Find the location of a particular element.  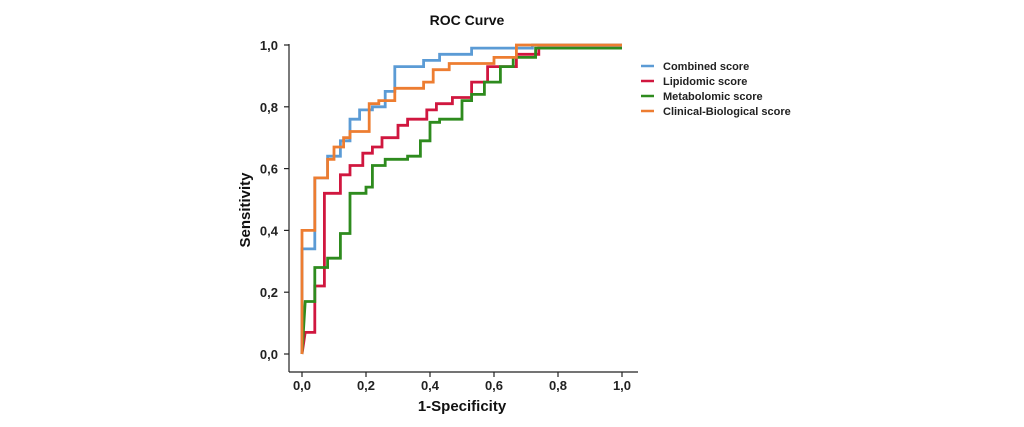

y-tick-label: 0,6 is located at coordinates (269, 169).